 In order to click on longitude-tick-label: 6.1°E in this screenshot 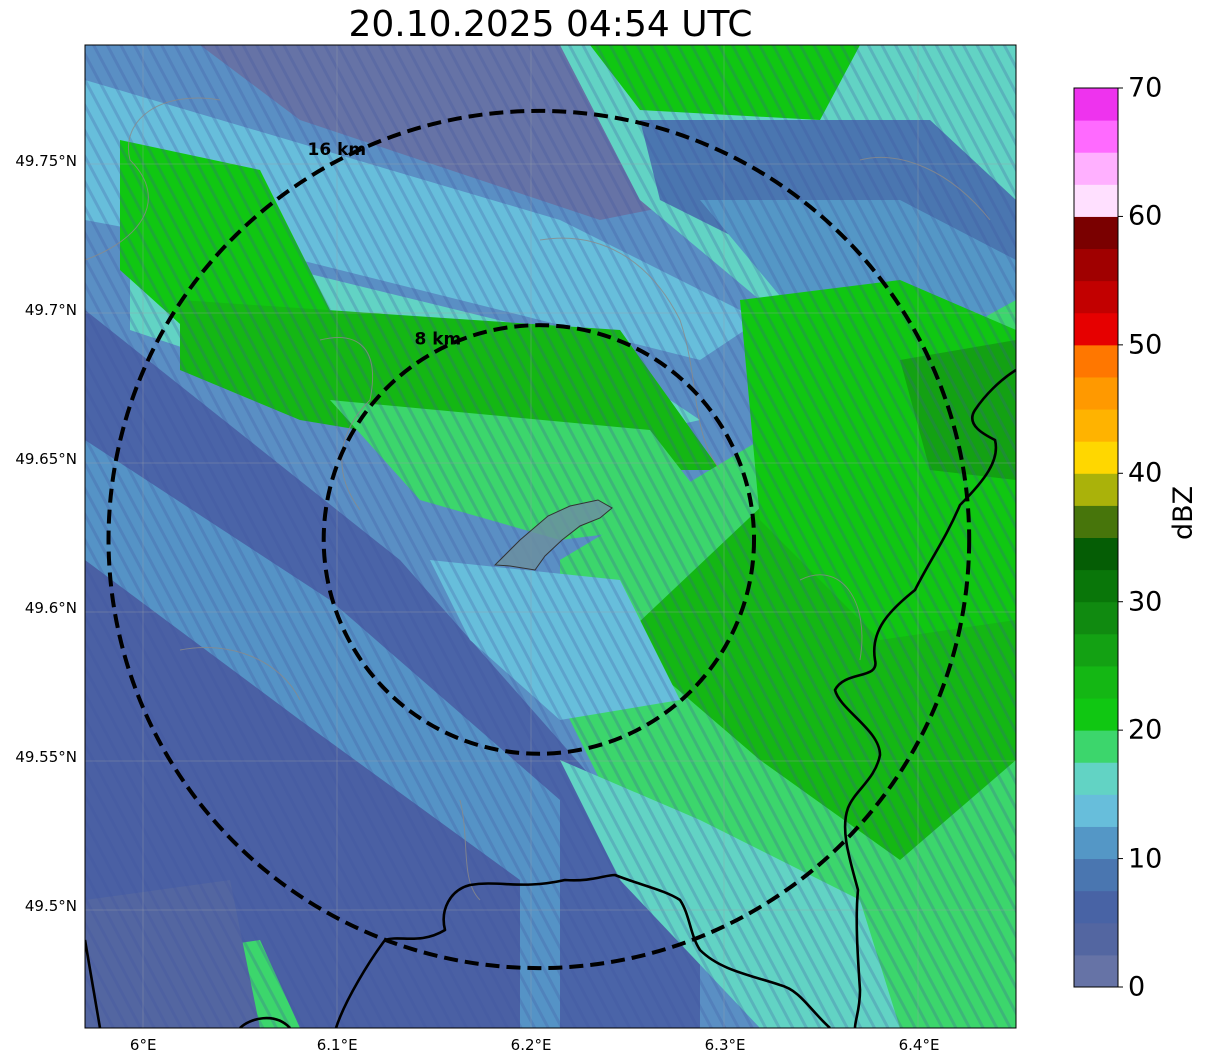, I will do `click(337, 1045)`.